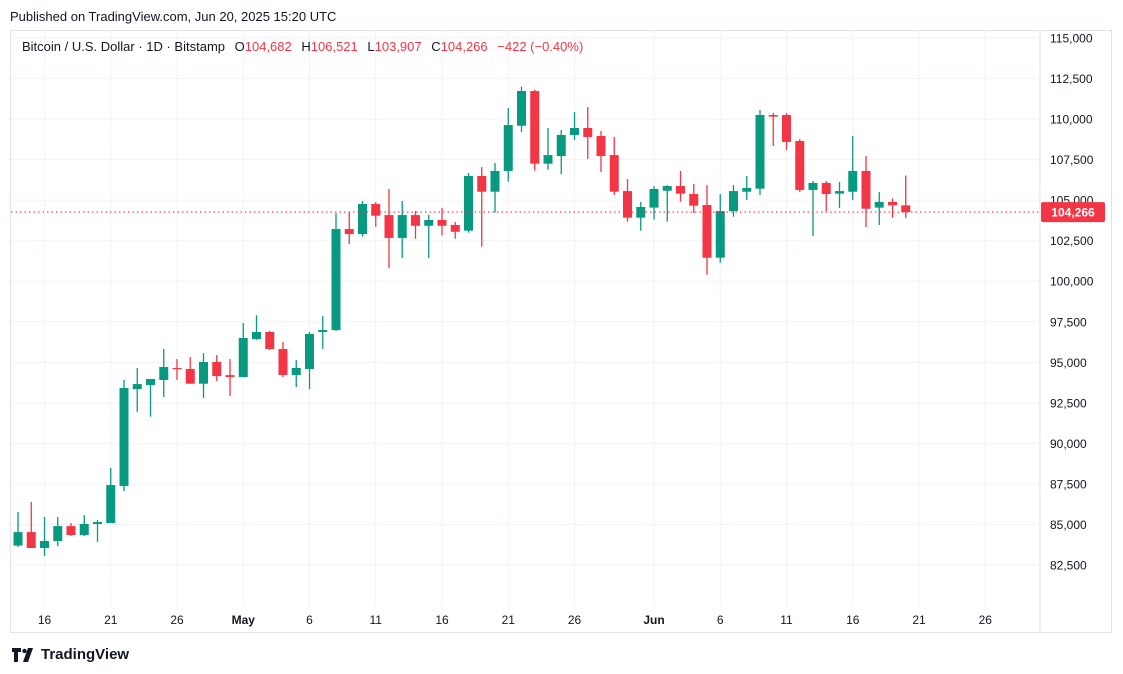 This screenshot has width=1123, height=674. Describe the element at coordinates (1068, 525) in the screenshot. I see `y-tick-label: 85,000` at that location.